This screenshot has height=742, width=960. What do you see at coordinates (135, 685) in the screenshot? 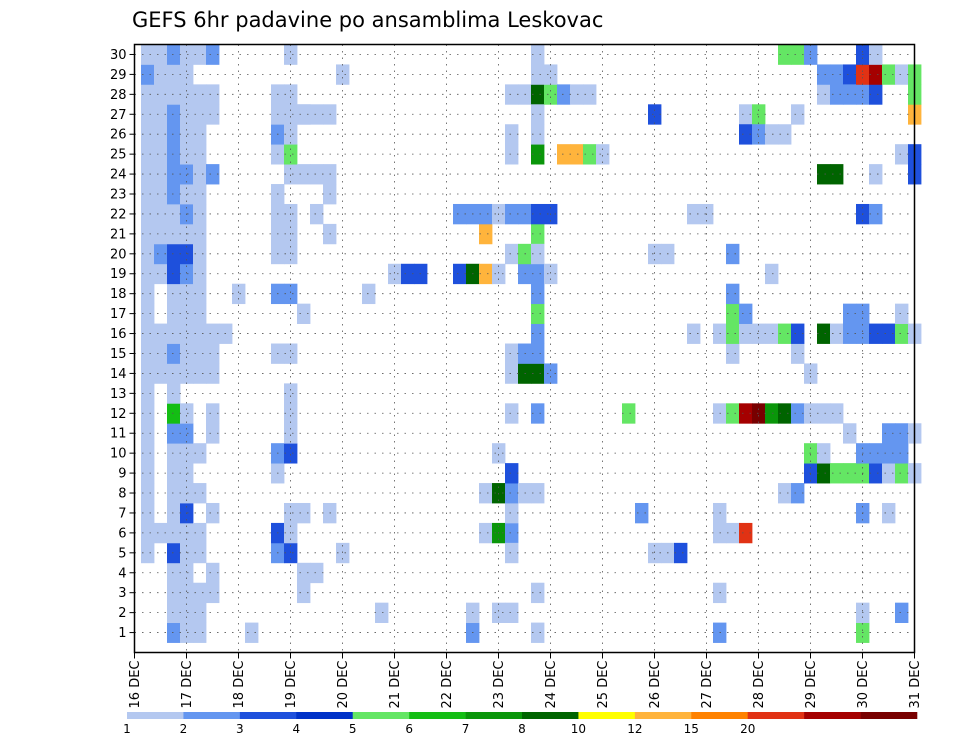
I see `x-tick-label: 16 DEC` at bounding box center [135, 685].